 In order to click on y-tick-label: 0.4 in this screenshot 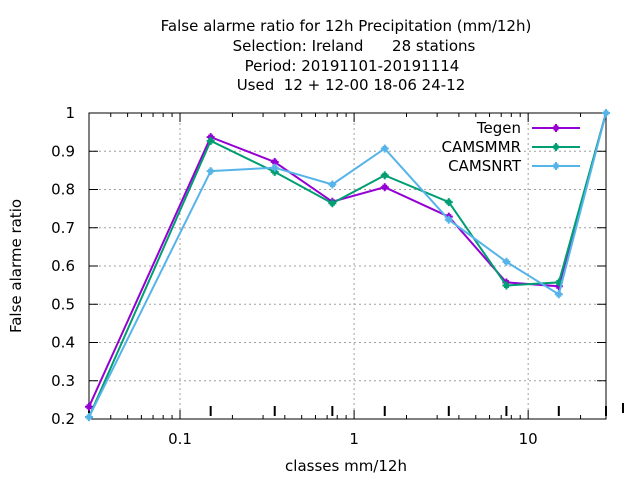, I will do `click(63, 343)`.